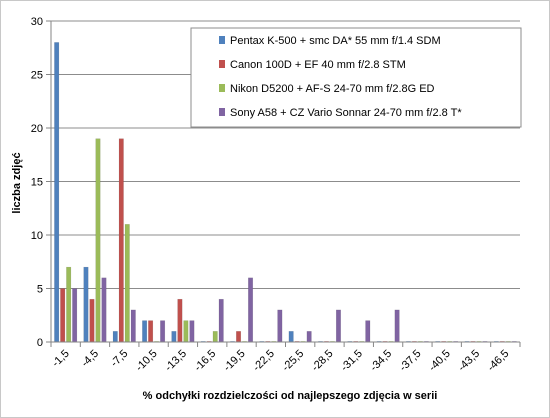 The width and height of the screenshot is (550, 418). Describe the element at coordinates (40, 290) in the screenshot. I see `y-tick-label: 5` at that location.